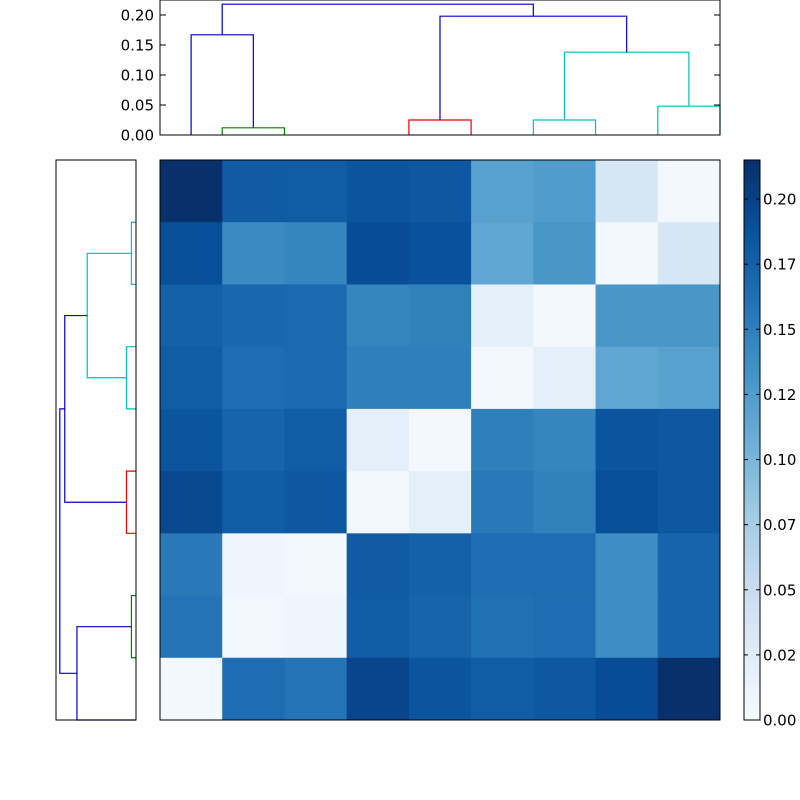 This screenshot has height=800, width=800. Describe the element at coordinates (440, 502) in the screenshot. I see `heatmap-cell-r5-c4` at that location.